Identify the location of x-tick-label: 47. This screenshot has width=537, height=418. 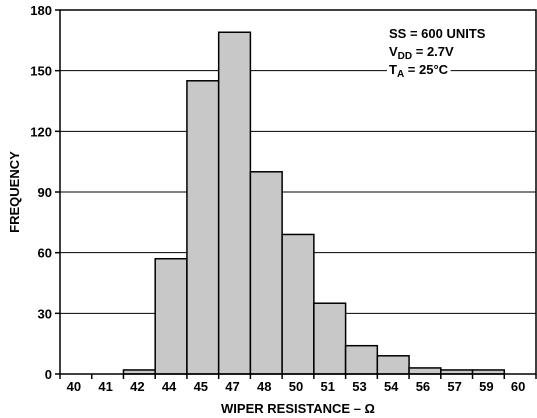
(232, 386).